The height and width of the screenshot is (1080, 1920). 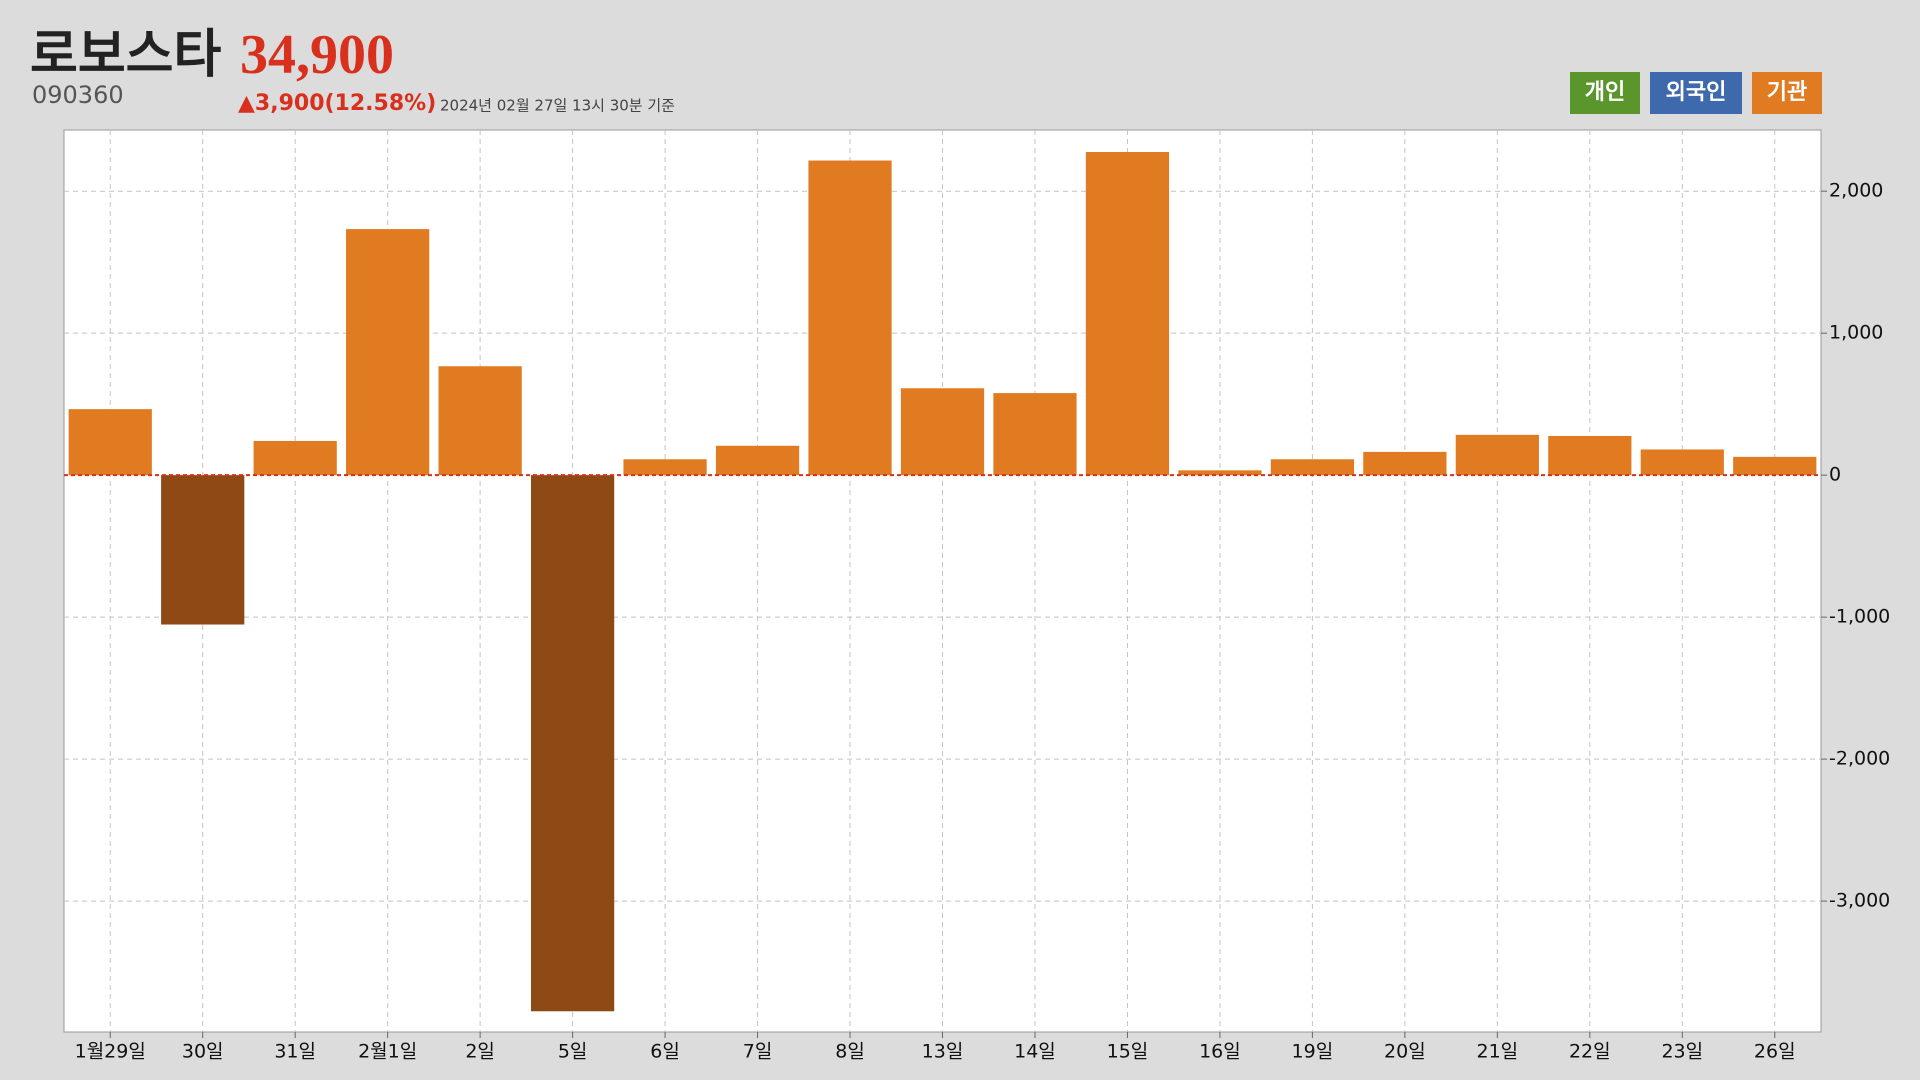 What do you see at coordinates (1775, 1052) in the screenshot?
I see `x-tick-label: 26일` at bounding box center [1775, 1052].